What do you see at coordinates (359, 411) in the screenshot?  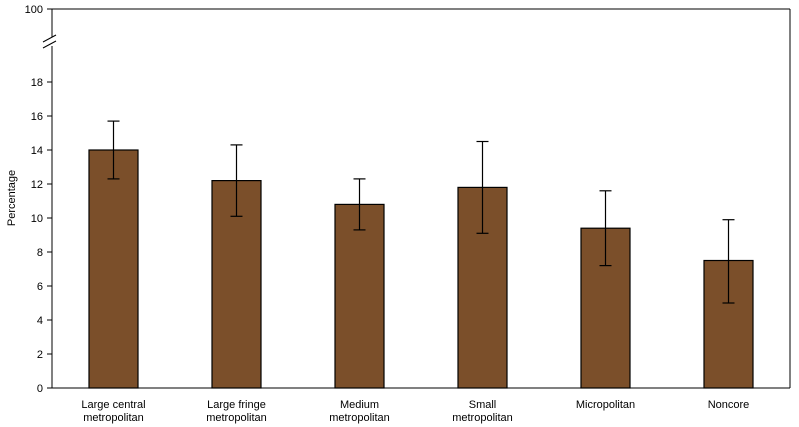 I see `category-label: Medium metropolitan` at bounding box center [359, 411].